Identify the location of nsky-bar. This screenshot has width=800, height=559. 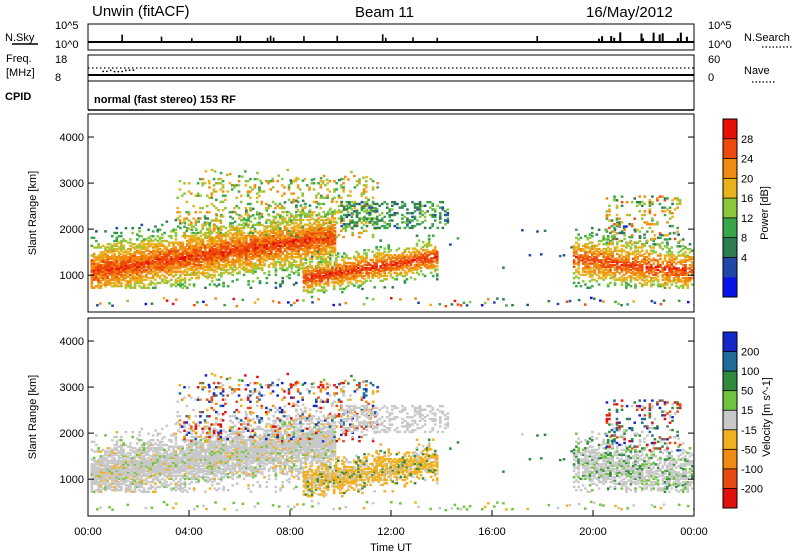
(385, 39).